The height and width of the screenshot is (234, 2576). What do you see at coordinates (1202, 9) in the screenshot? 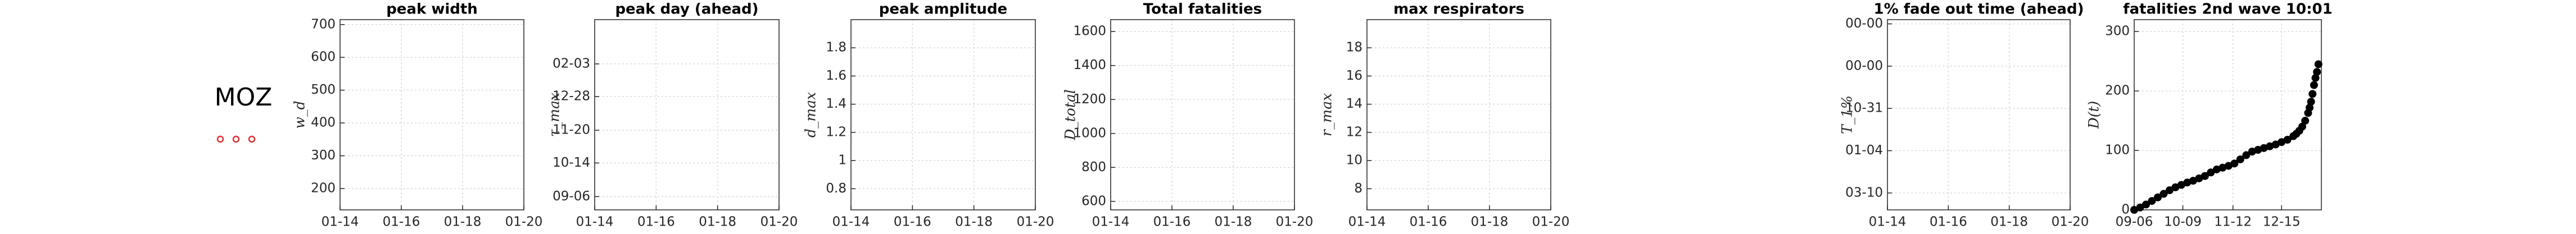
I see `panel-title: Total fatalities` at bounding box center [1202, 9].